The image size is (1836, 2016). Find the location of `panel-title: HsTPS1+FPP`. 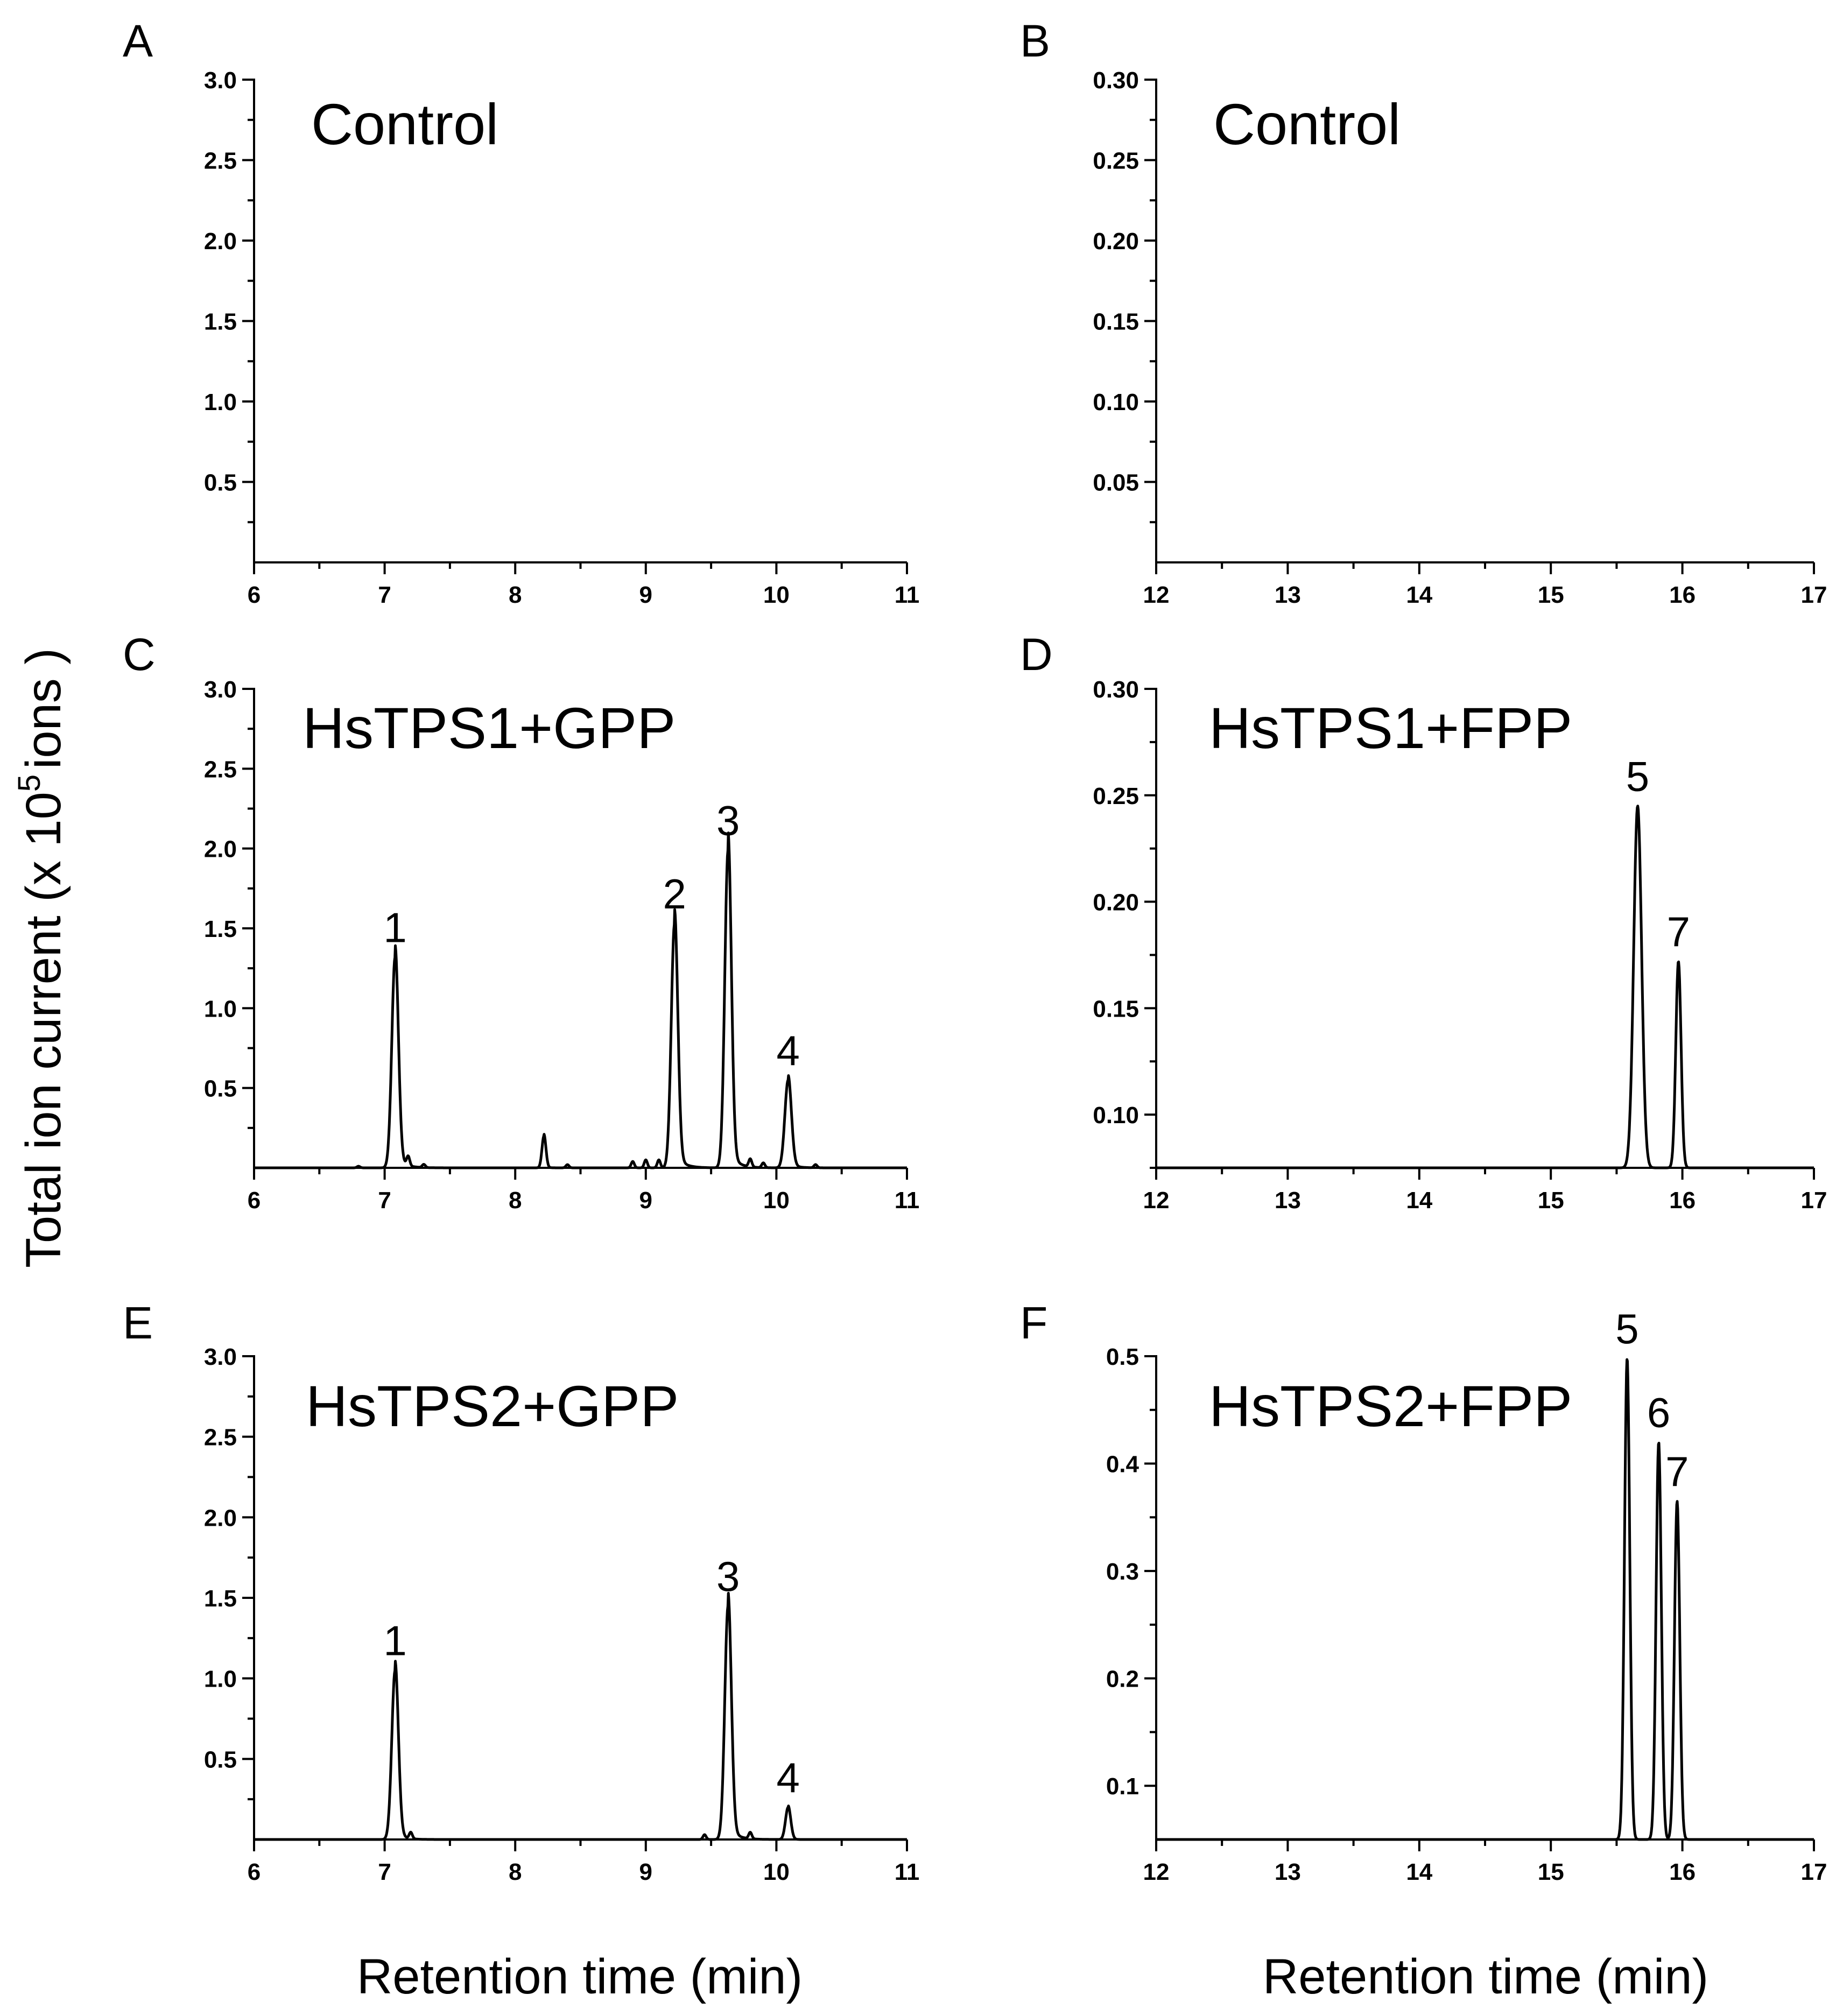

panel-title: HsTPS1+FPP is located at coordinates (1391, 727).